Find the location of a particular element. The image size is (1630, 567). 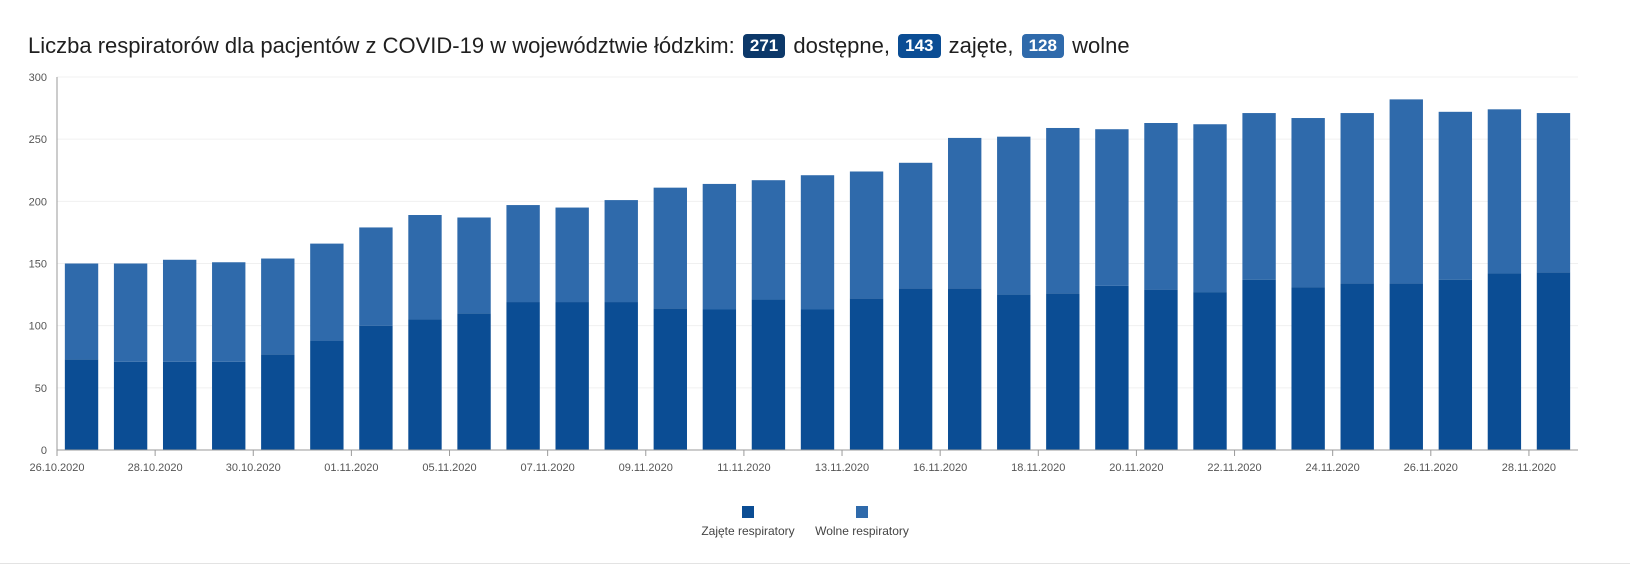

x-tick-label: 26.10.2020 is located at coordinates (56, 468).